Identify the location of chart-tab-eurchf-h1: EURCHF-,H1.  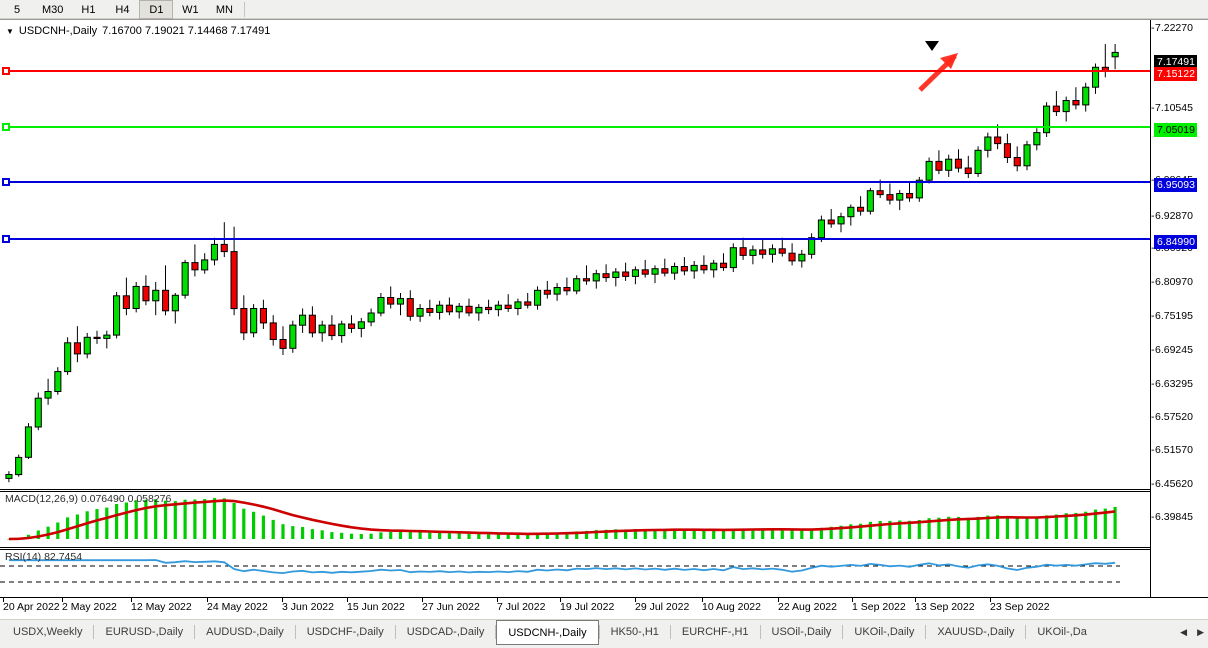
(715, 632).